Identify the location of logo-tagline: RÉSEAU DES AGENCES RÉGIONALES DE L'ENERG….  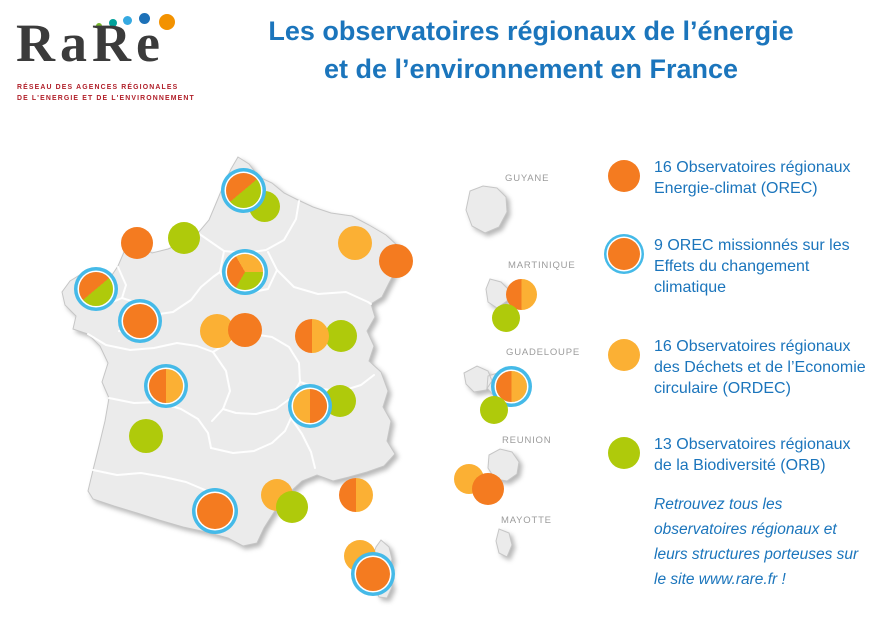
(106, 93).